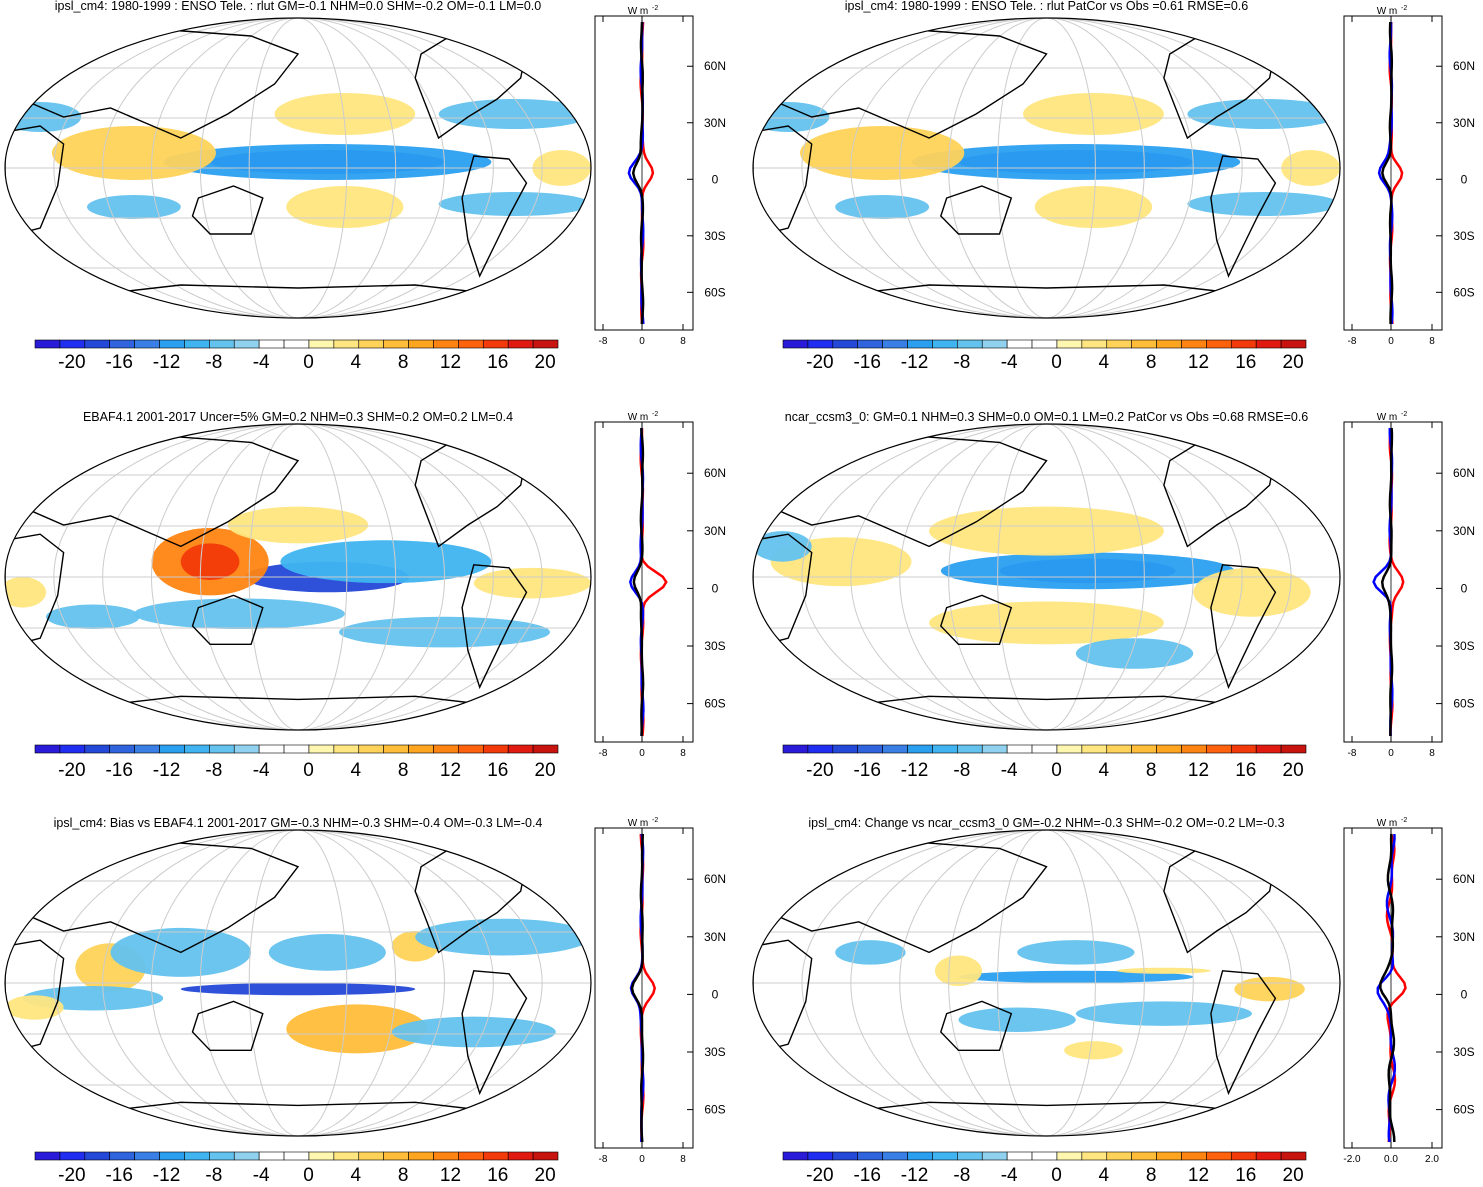 The height and width of the screenshot is (1187, 1483). What do you see at coordinates (298, 577) in the screenshot?
I see `map-field` at bounding box center [298, 577].